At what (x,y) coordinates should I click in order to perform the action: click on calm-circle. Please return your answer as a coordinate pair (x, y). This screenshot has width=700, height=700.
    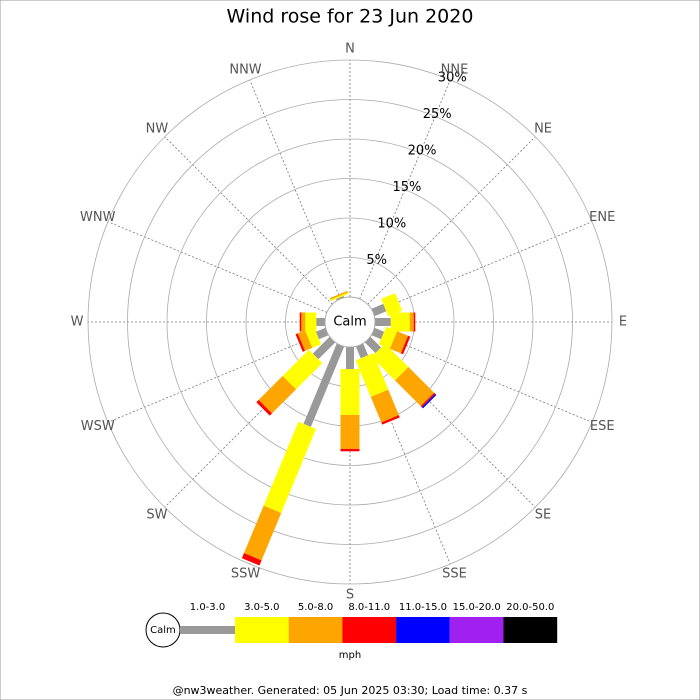
    Looking at the image, I should click on (350, 322).